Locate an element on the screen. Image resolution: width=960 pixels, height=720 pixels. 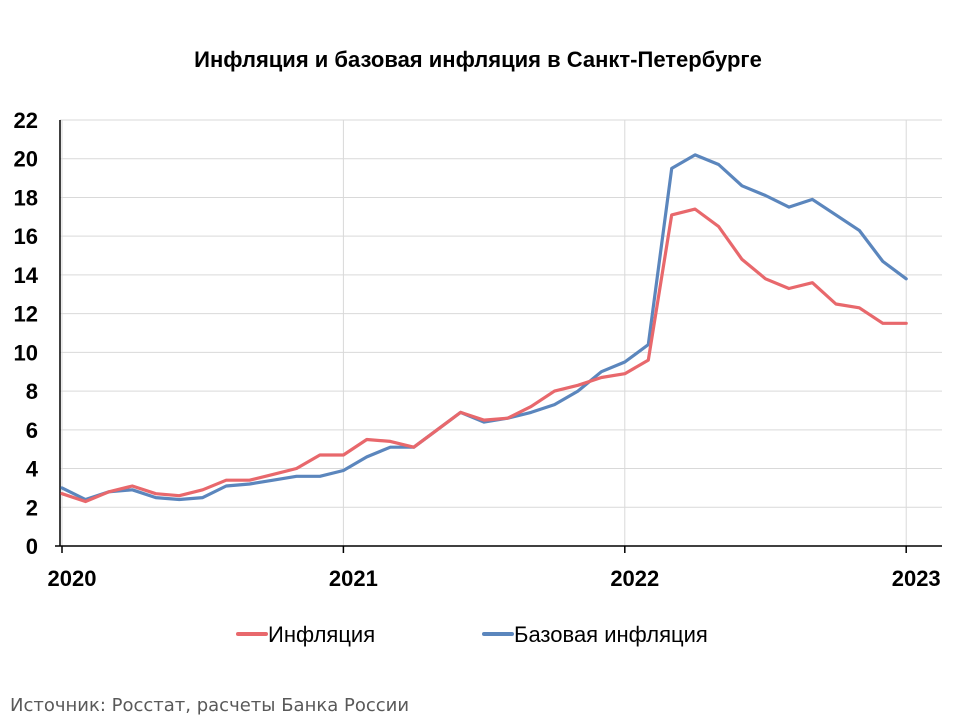
source-note: Источник: Росстат, расчеты Банка России is located at coordinates (209, 705).